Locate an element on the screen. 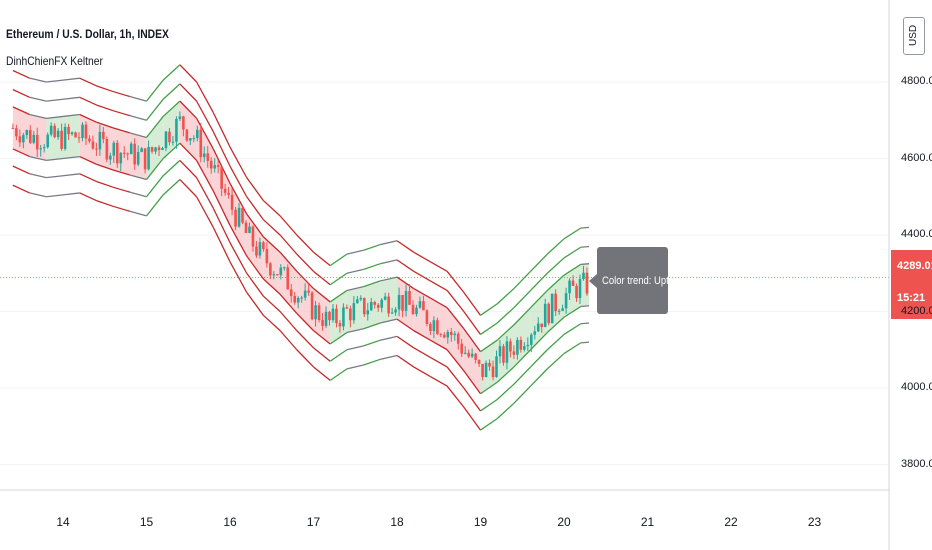  x-tick-label: 17 is located at coordinates (313, 522).